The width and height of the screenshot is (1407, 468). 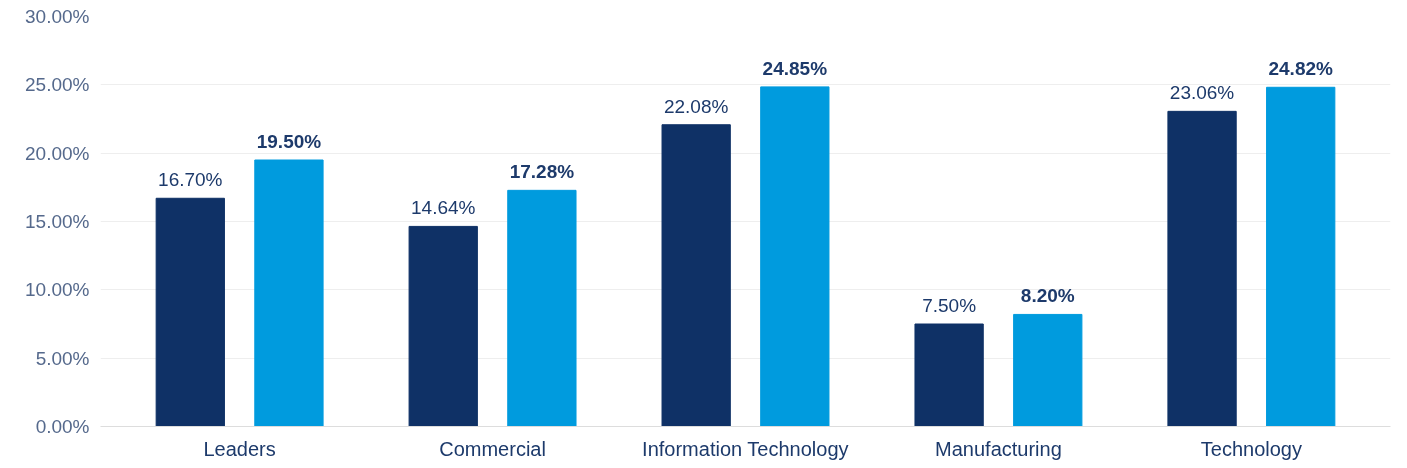 I want to click on x-tick-label: Commercial, so click(x=492, y=448).